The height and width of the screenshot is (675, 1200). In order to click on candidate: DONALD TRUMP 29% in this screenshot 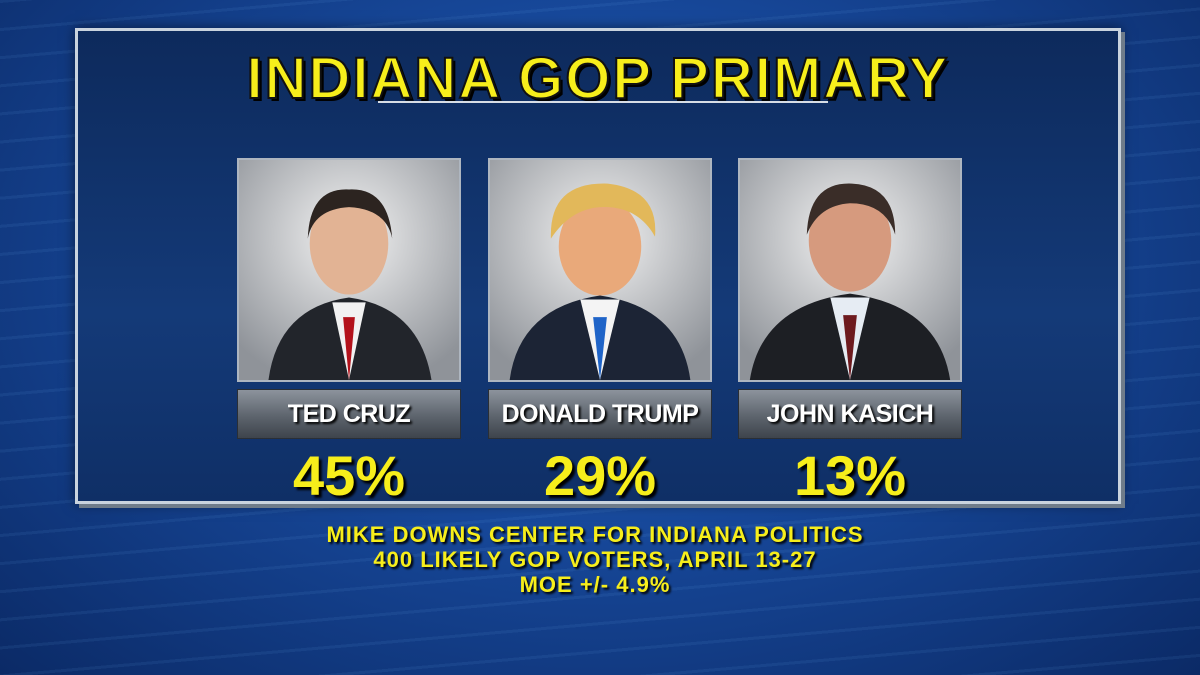, I will do `click(600, 333)`.